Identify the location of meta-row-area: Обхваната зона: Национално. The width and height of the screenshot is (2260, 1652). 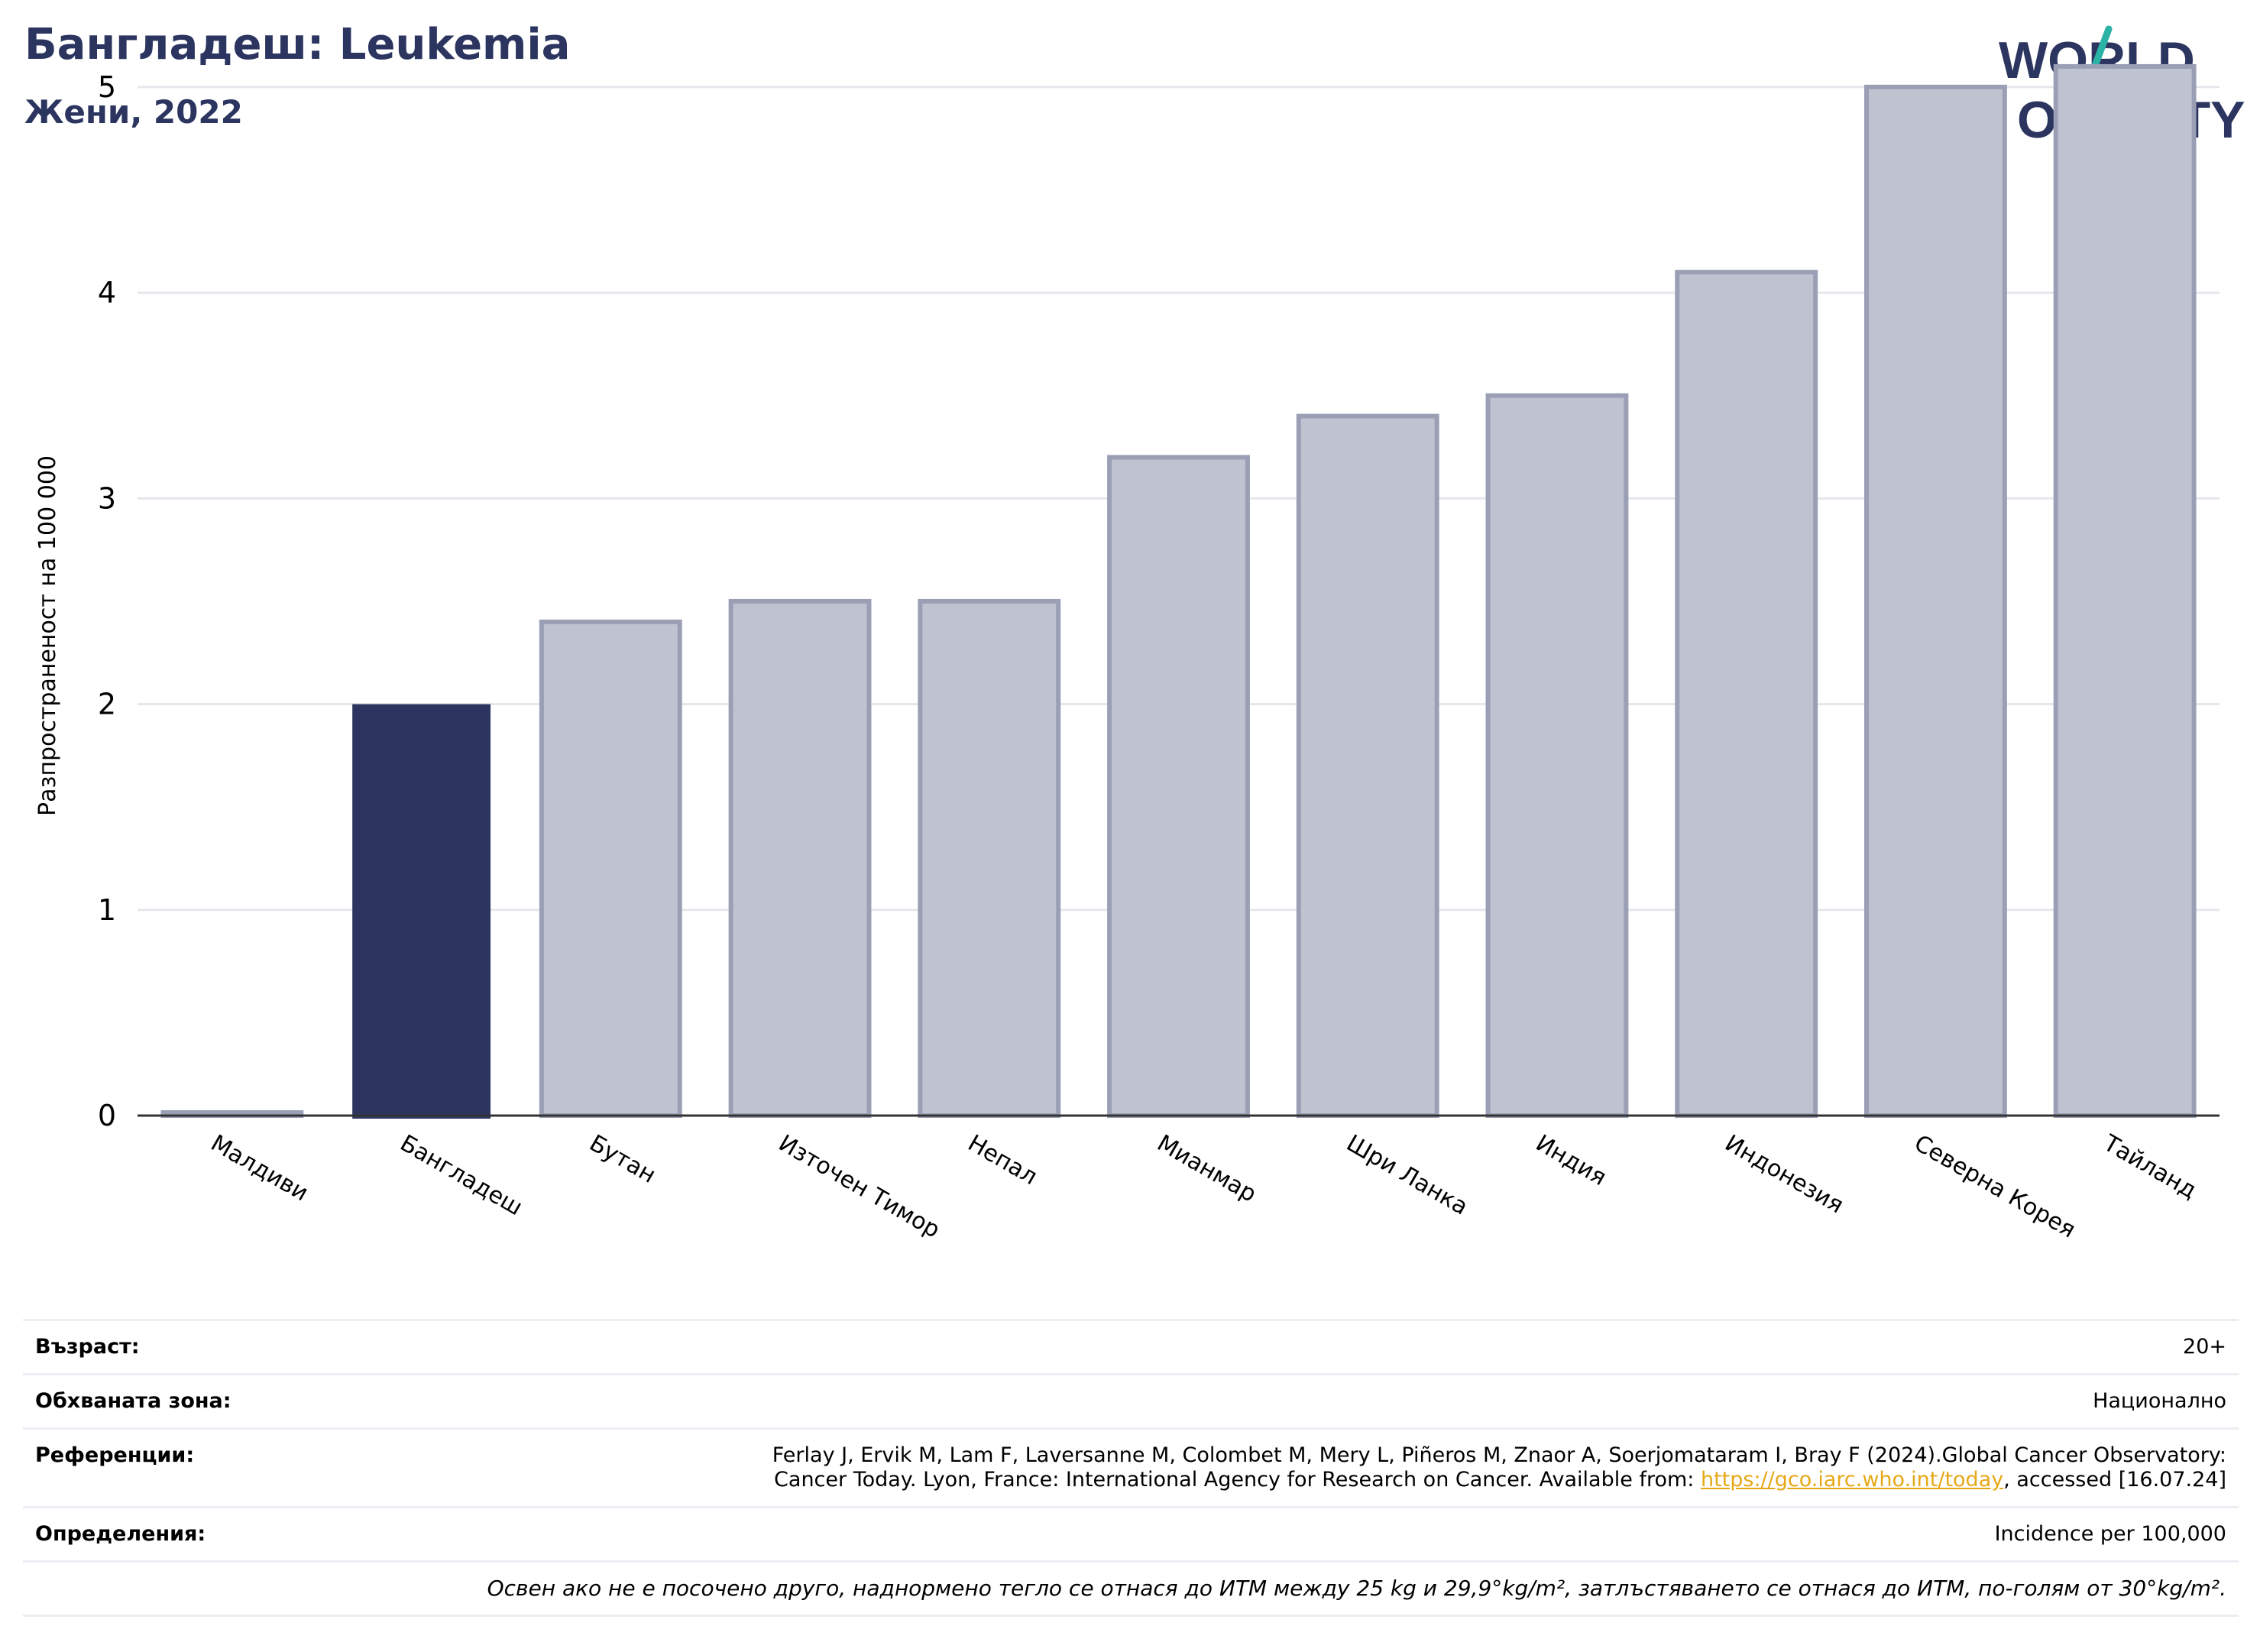
(1131, 1400).